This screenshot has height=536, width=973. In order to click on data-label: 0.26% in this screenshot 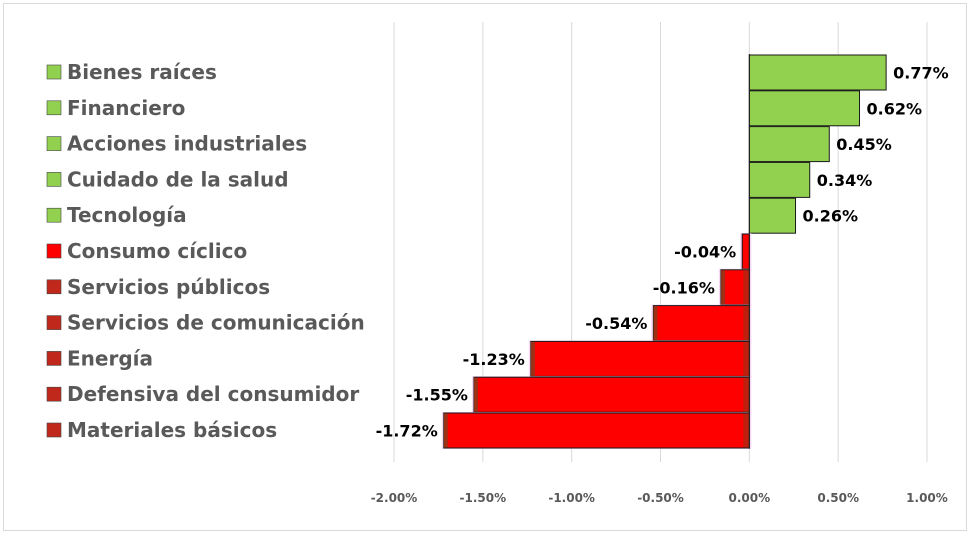, I will do `click(831, 216)`.